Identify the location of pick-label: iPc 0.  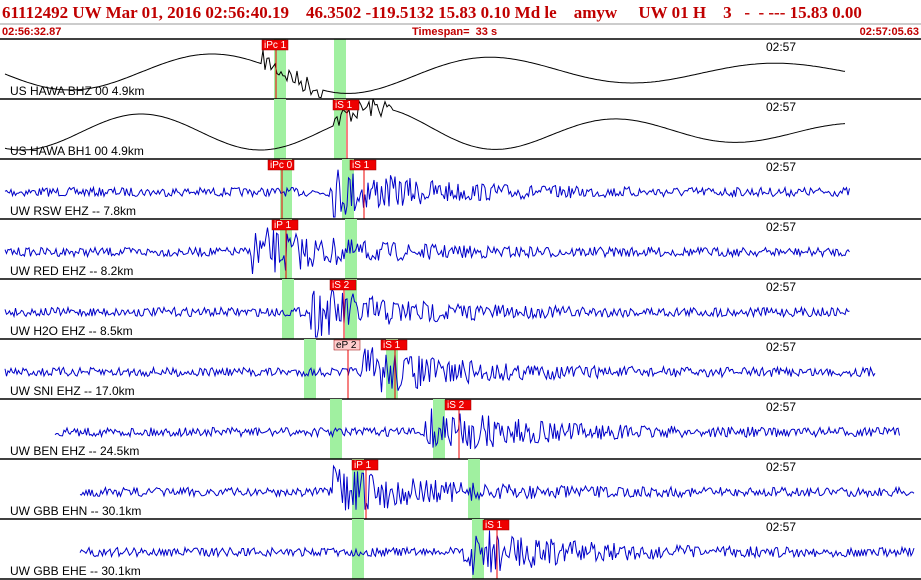
(281, 165).